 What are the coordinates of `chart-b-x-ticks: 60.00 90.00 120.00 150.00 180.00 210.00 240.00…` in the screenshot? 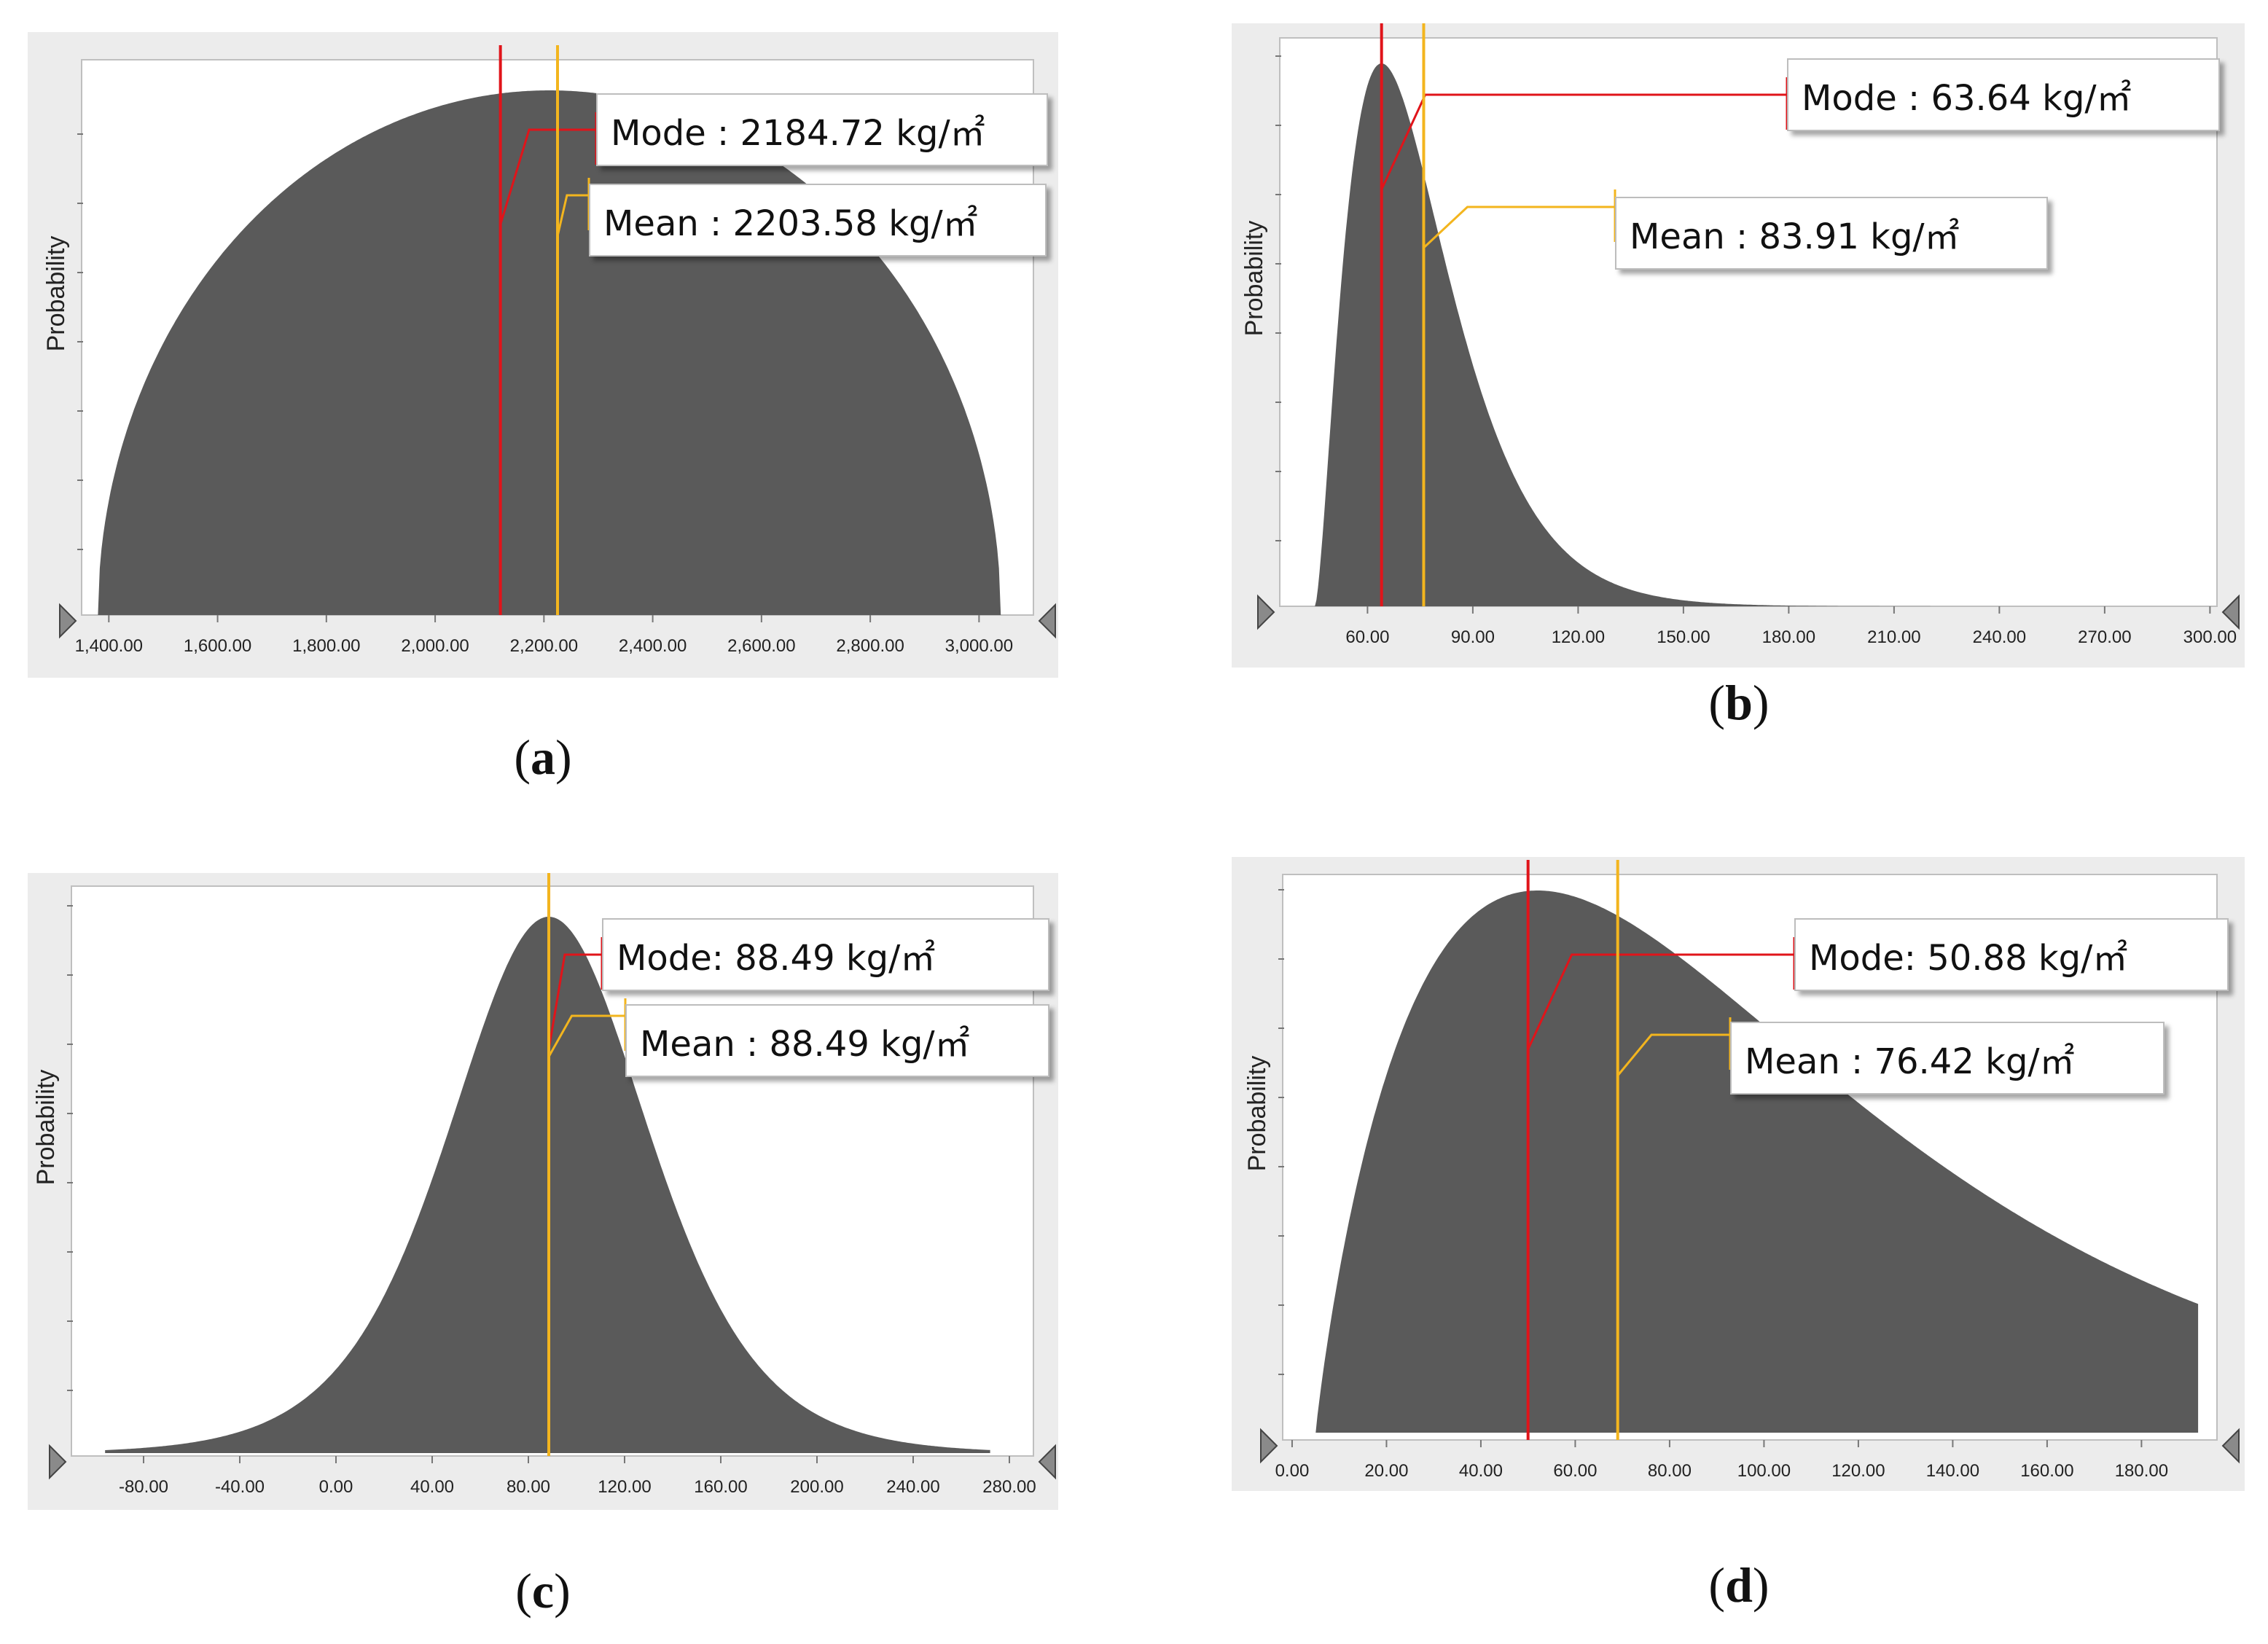 It's located at (1791, 626).